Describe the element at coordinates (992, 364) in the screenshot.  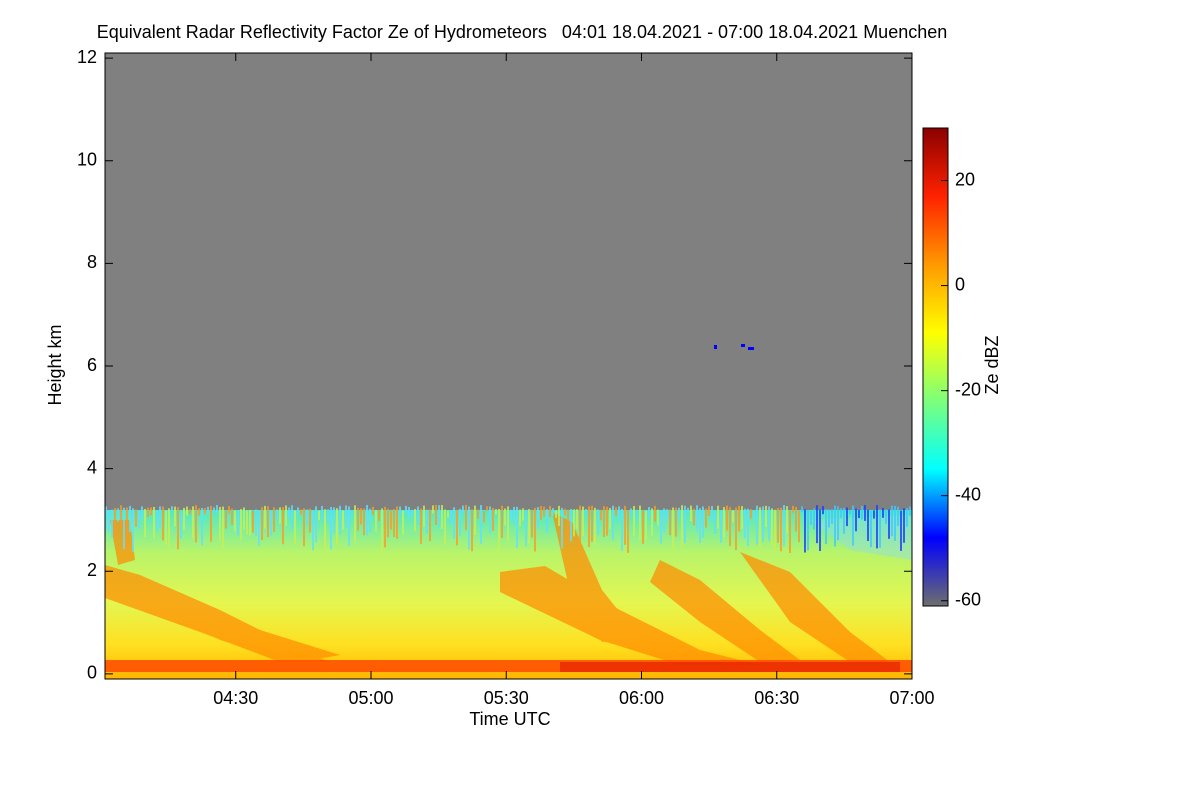
I see `colorbar-title: Ze dBZ` at that location.